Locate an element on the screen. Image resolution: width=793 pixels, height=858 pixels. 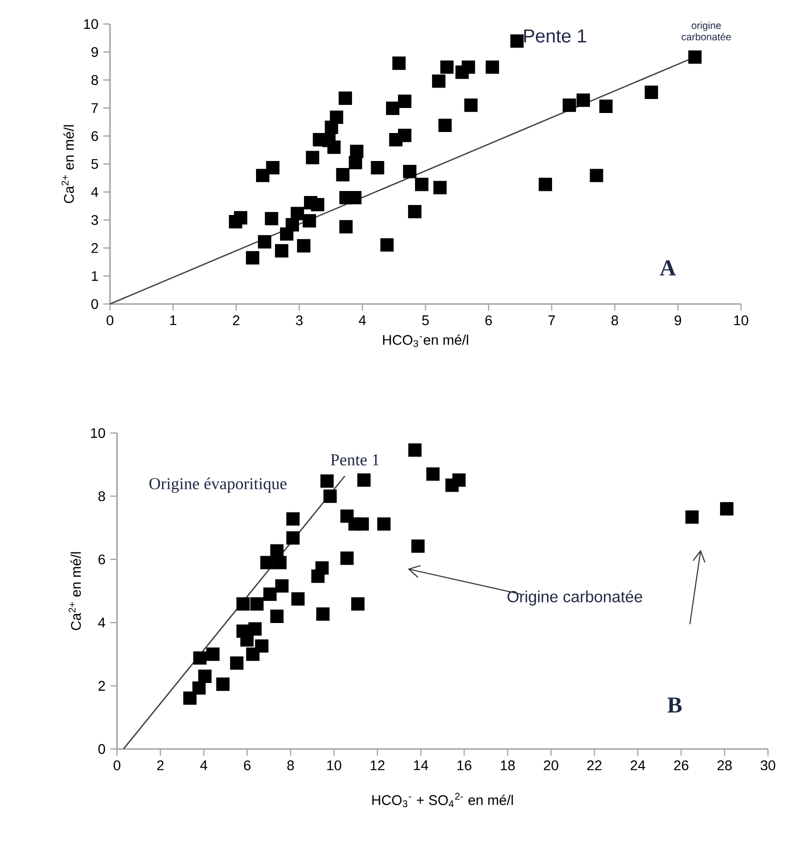
annotation: B is located at coordinates (674, 705).